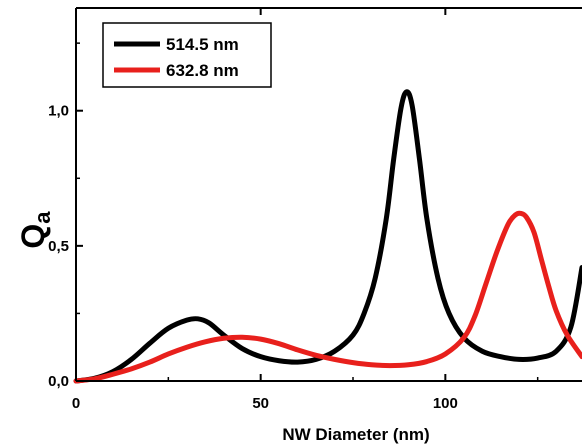 Image resolution: width=582 pixels, height=448 pixels. I want to click on y-axis-title: Qa, so click(35, 230).